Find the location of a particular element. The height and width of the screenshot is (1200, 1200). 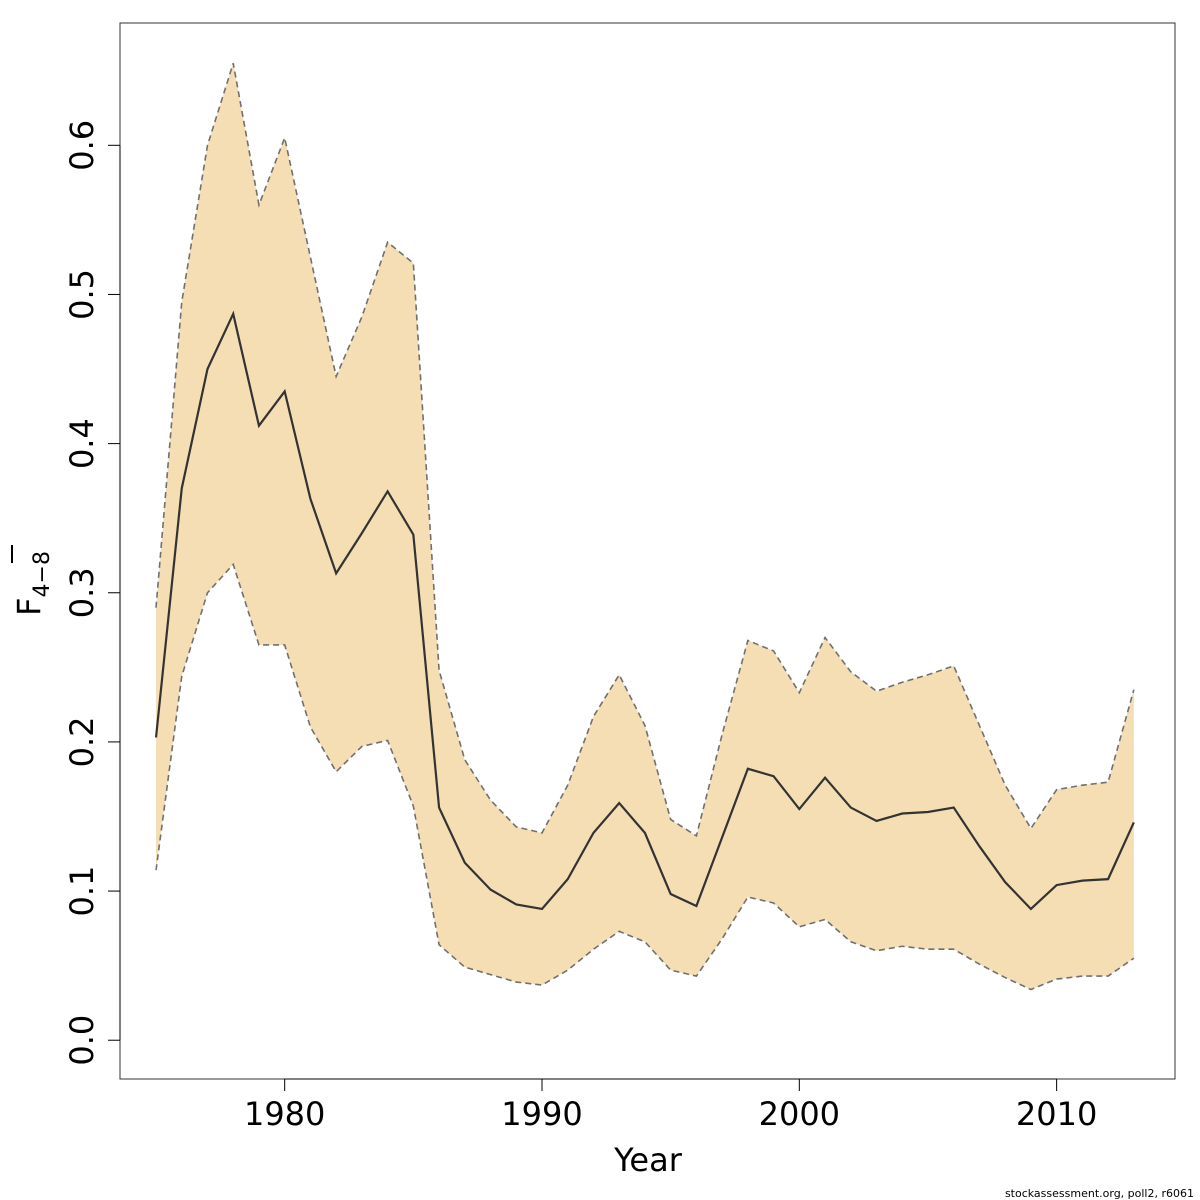

x-tick-label: 2000 is located at coordinates (799, 1114).